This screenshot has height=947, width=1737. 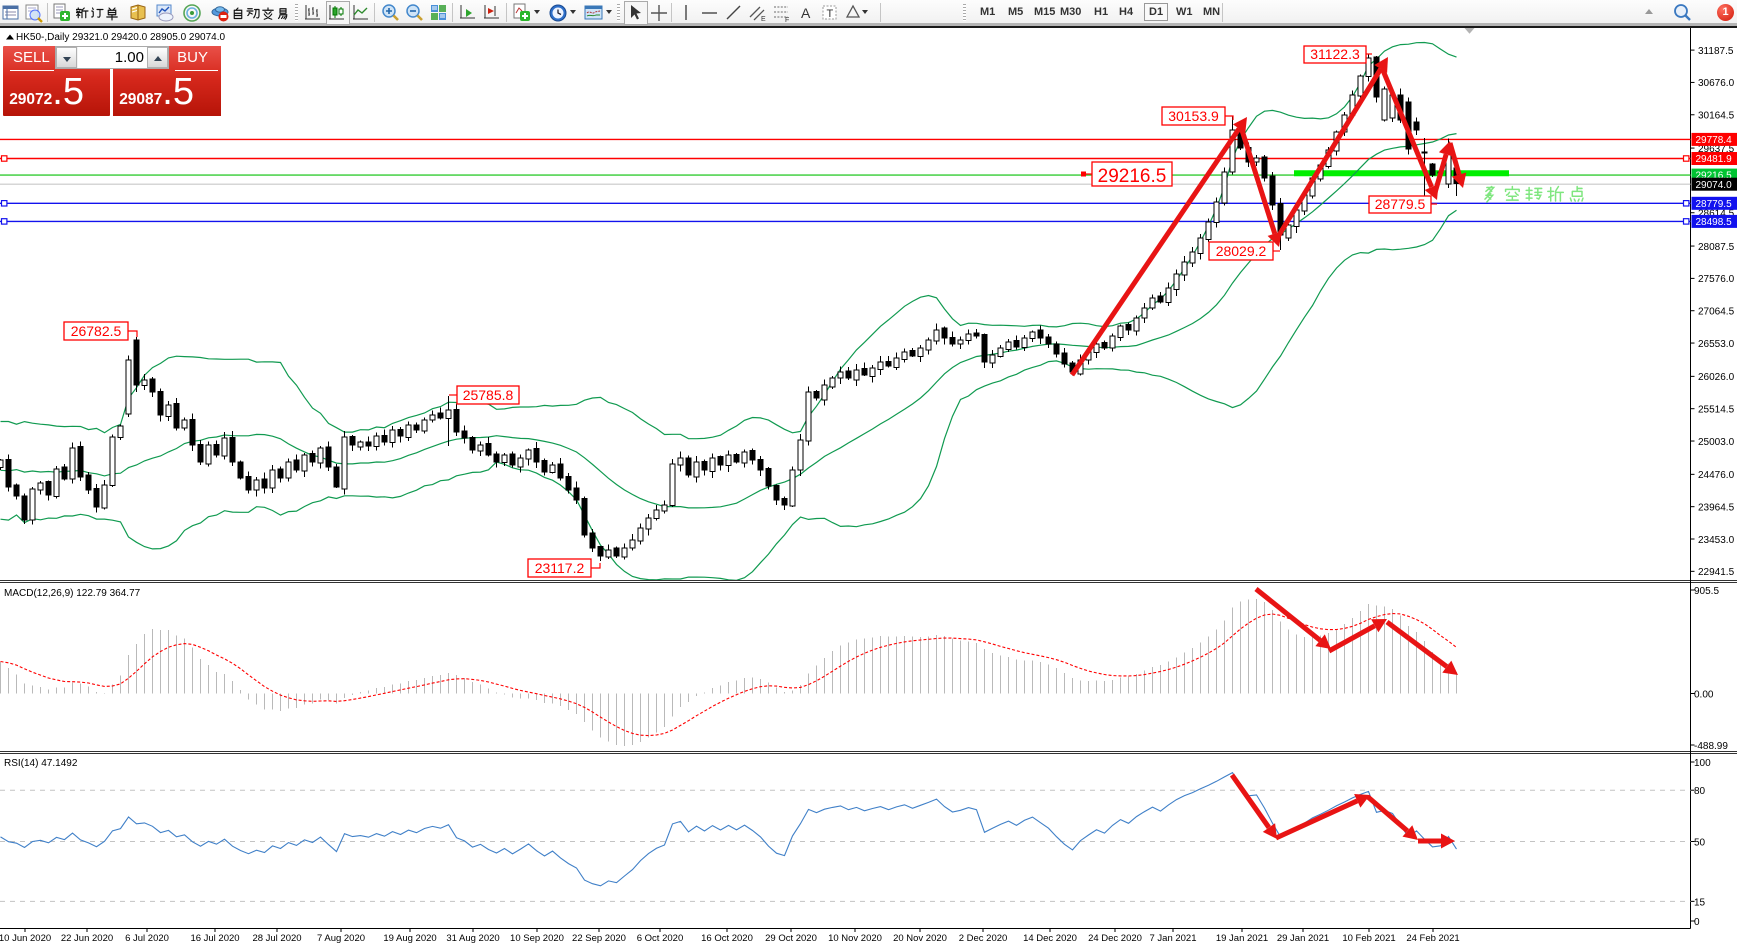 What do you see at coordinates (1716, 214) in the screenshot?
I see `svg-text: 28614.5` at bounding box center [1716, 214].